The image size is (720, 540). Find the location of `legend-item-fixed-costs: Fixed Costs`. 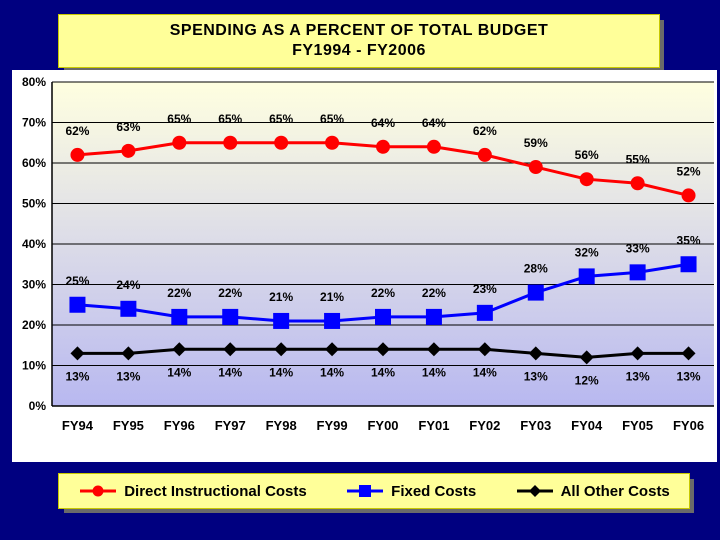

legend-item-fixed-costs: Fixed Costs is located at coordinates (410, 491).